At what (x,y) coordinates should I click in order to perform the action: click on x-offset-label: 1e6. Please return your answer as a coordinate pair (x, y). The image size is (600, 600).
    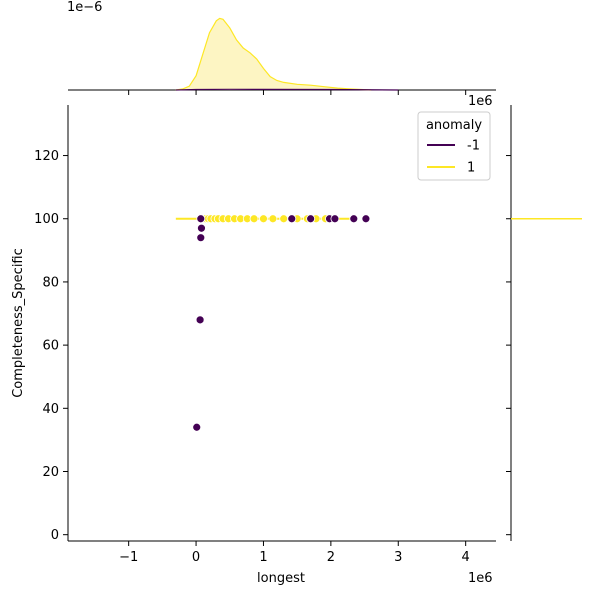
    Looking at the image, I should click on (480, 578).